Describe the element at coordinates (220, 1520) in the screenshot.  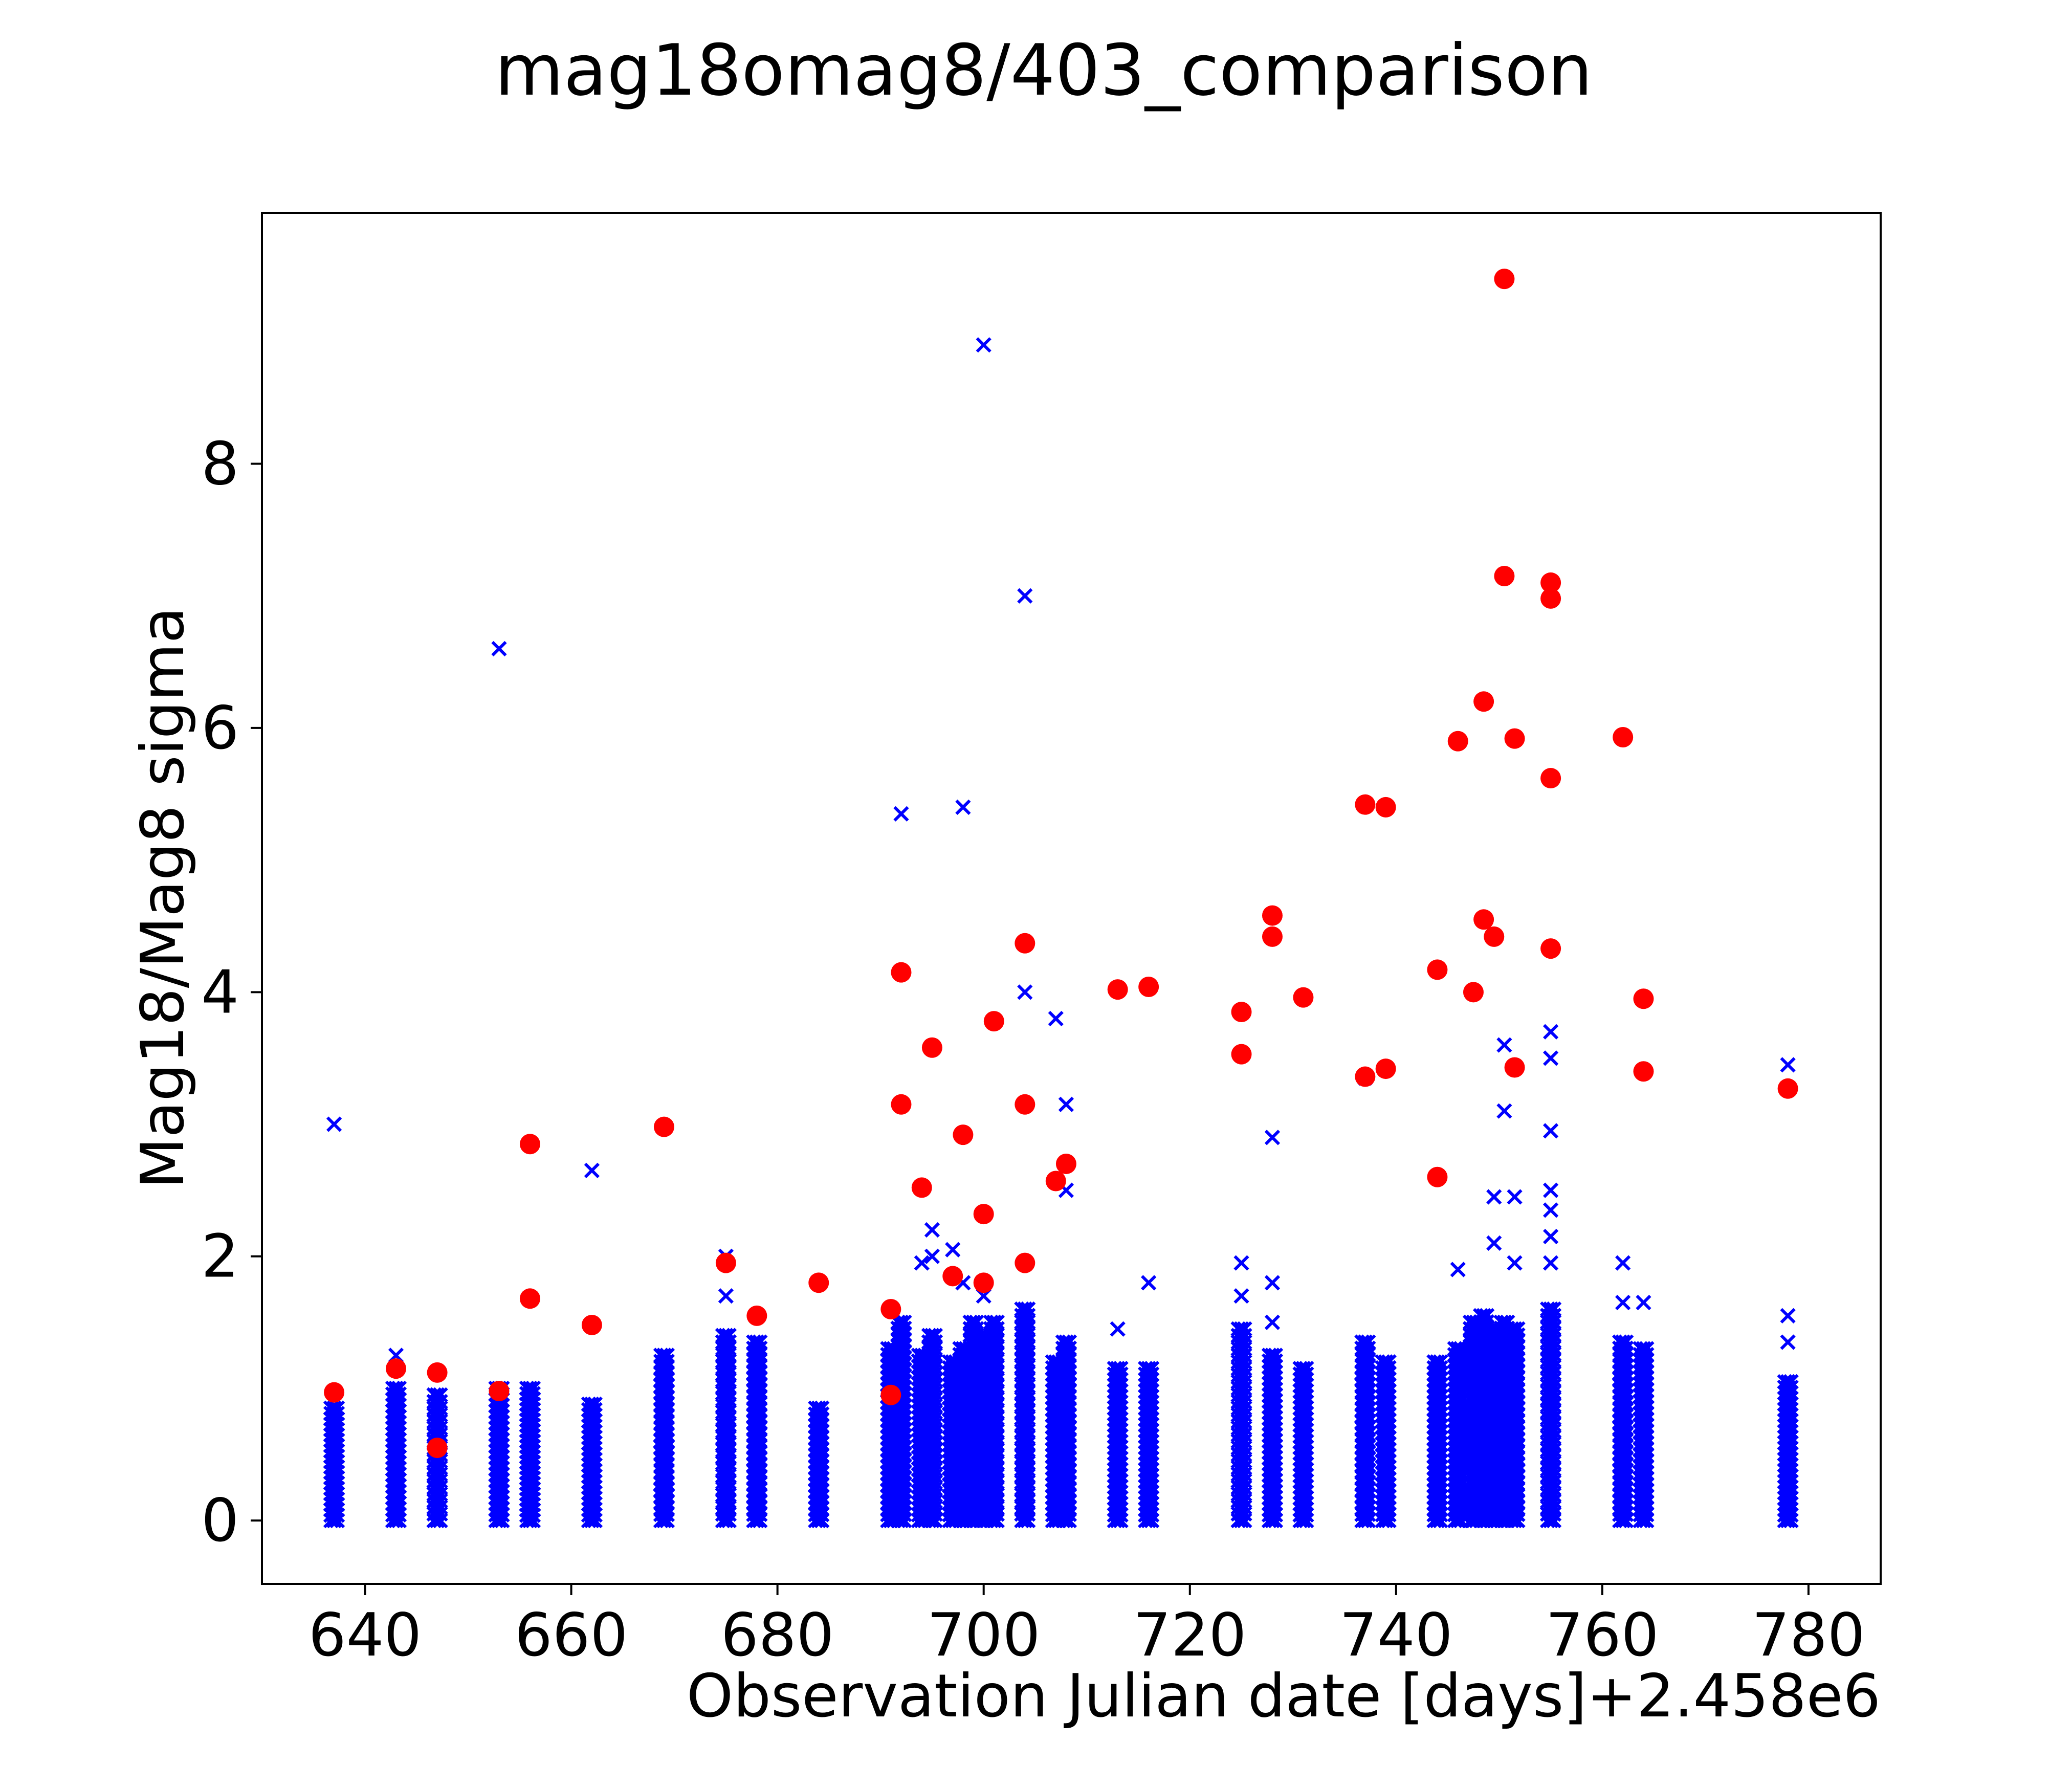
I see `y-tick-label: 0` at that location.